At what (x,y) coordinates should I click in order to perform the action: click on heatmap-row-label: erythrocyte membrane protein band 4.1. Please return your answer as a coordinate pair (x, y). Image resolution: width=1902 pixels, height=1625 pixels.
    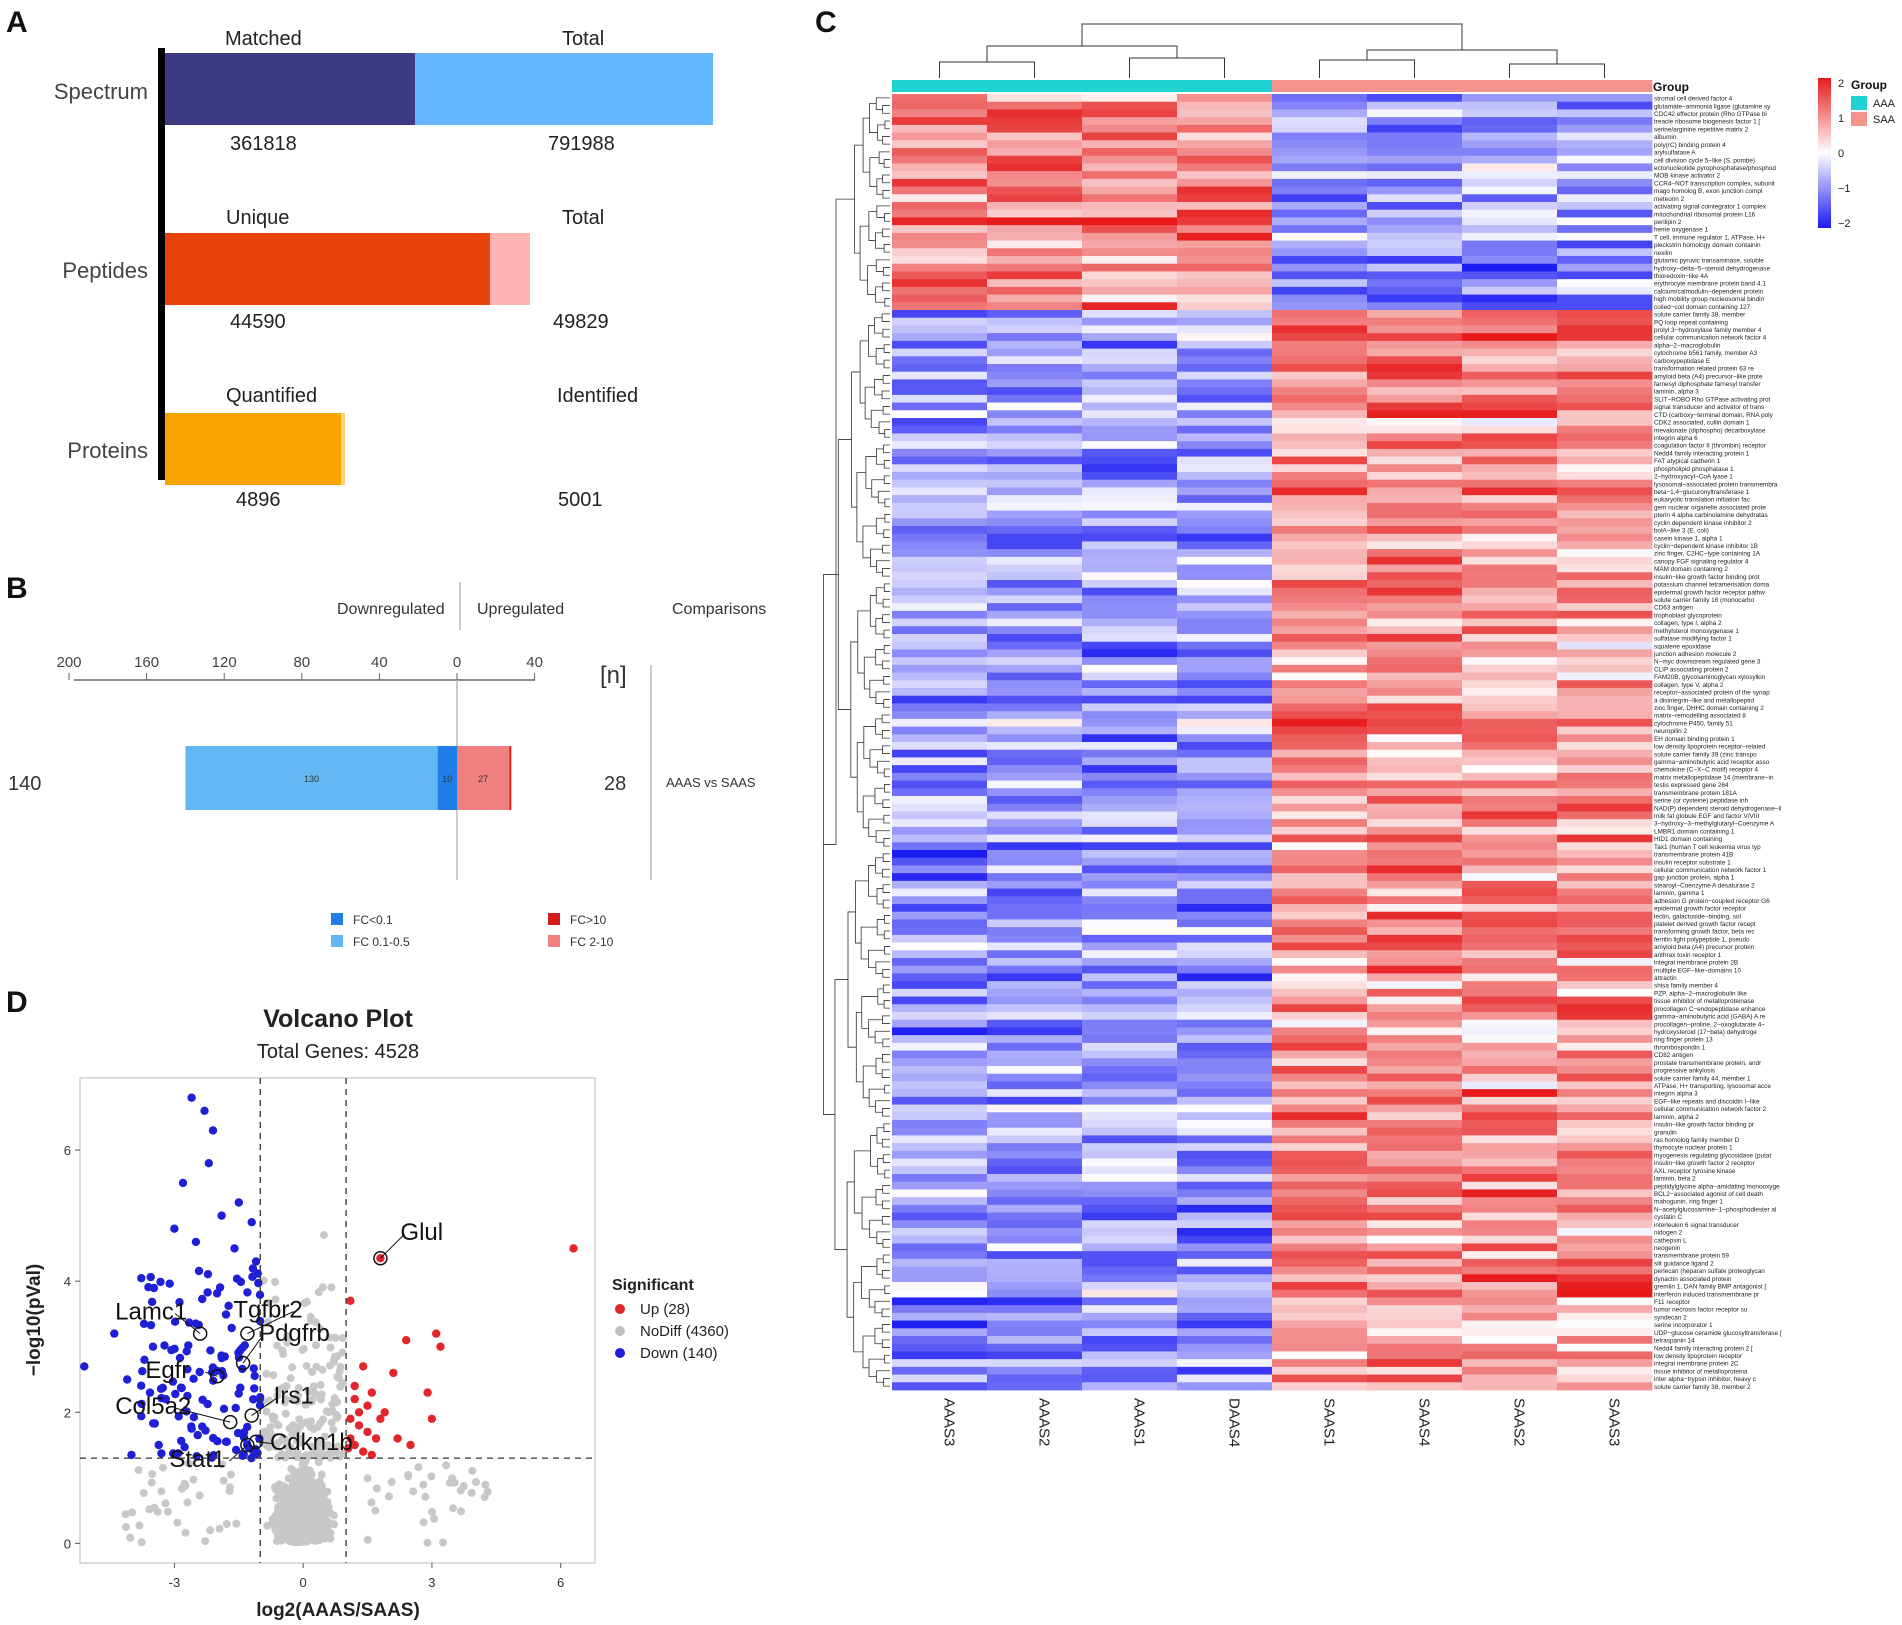
    Looking at the image, I should click on (1710, 284).